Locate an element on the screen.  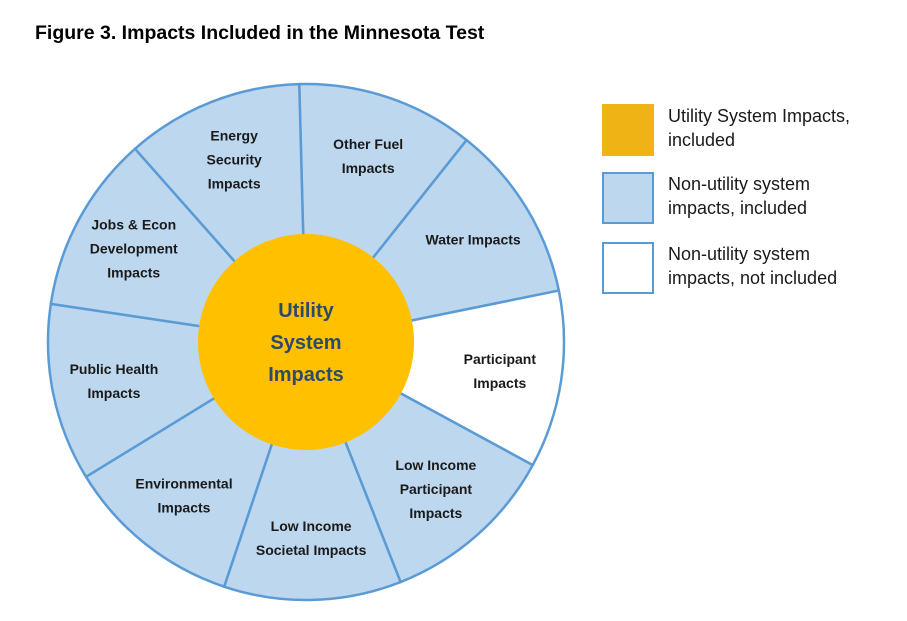
wheel-segment-label-1: Other Fuel Impacts is located at coordinates (368, 156).